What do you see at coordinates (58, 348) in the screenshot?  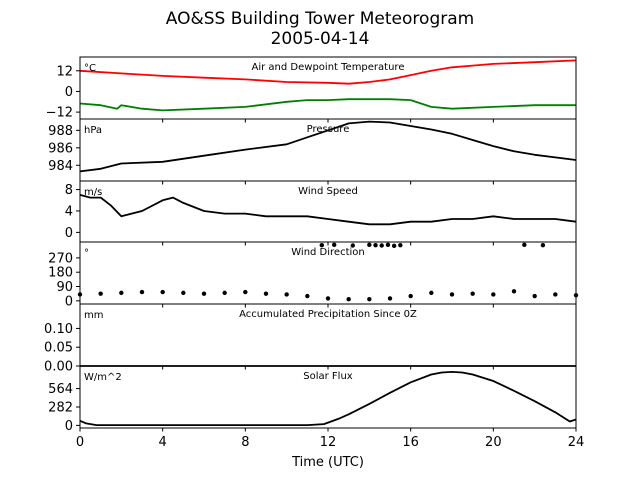 I see `y-tick-label: 0.05` at bounding box center [58, 348].